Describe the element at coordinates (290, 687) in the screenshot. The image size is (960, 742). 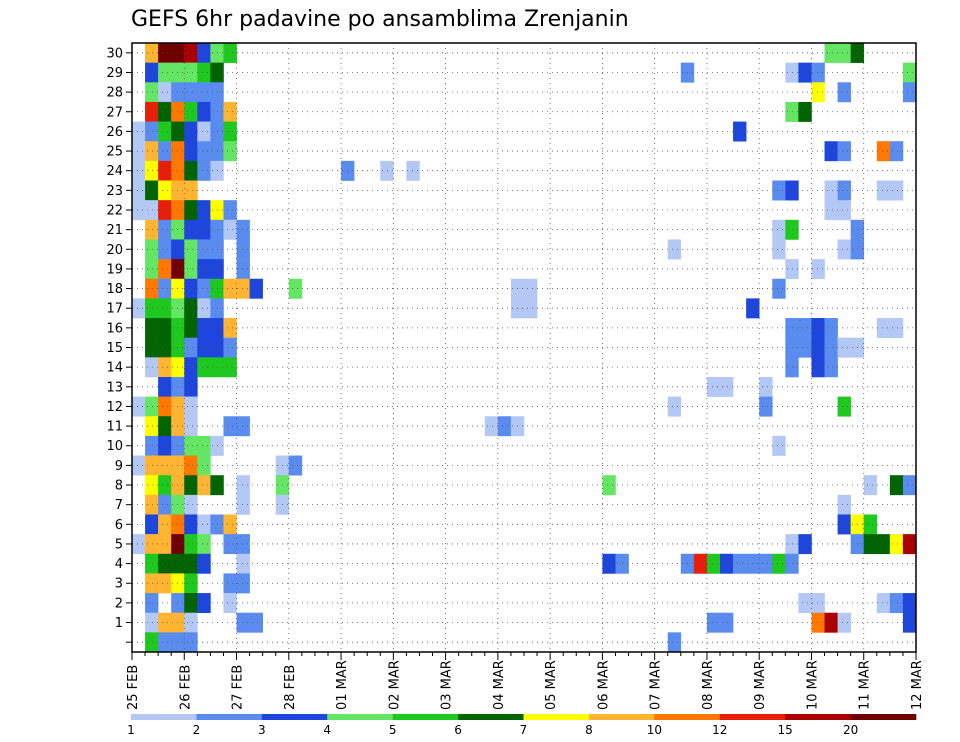
I see `x-tick-label: 28 FEB` at that location.